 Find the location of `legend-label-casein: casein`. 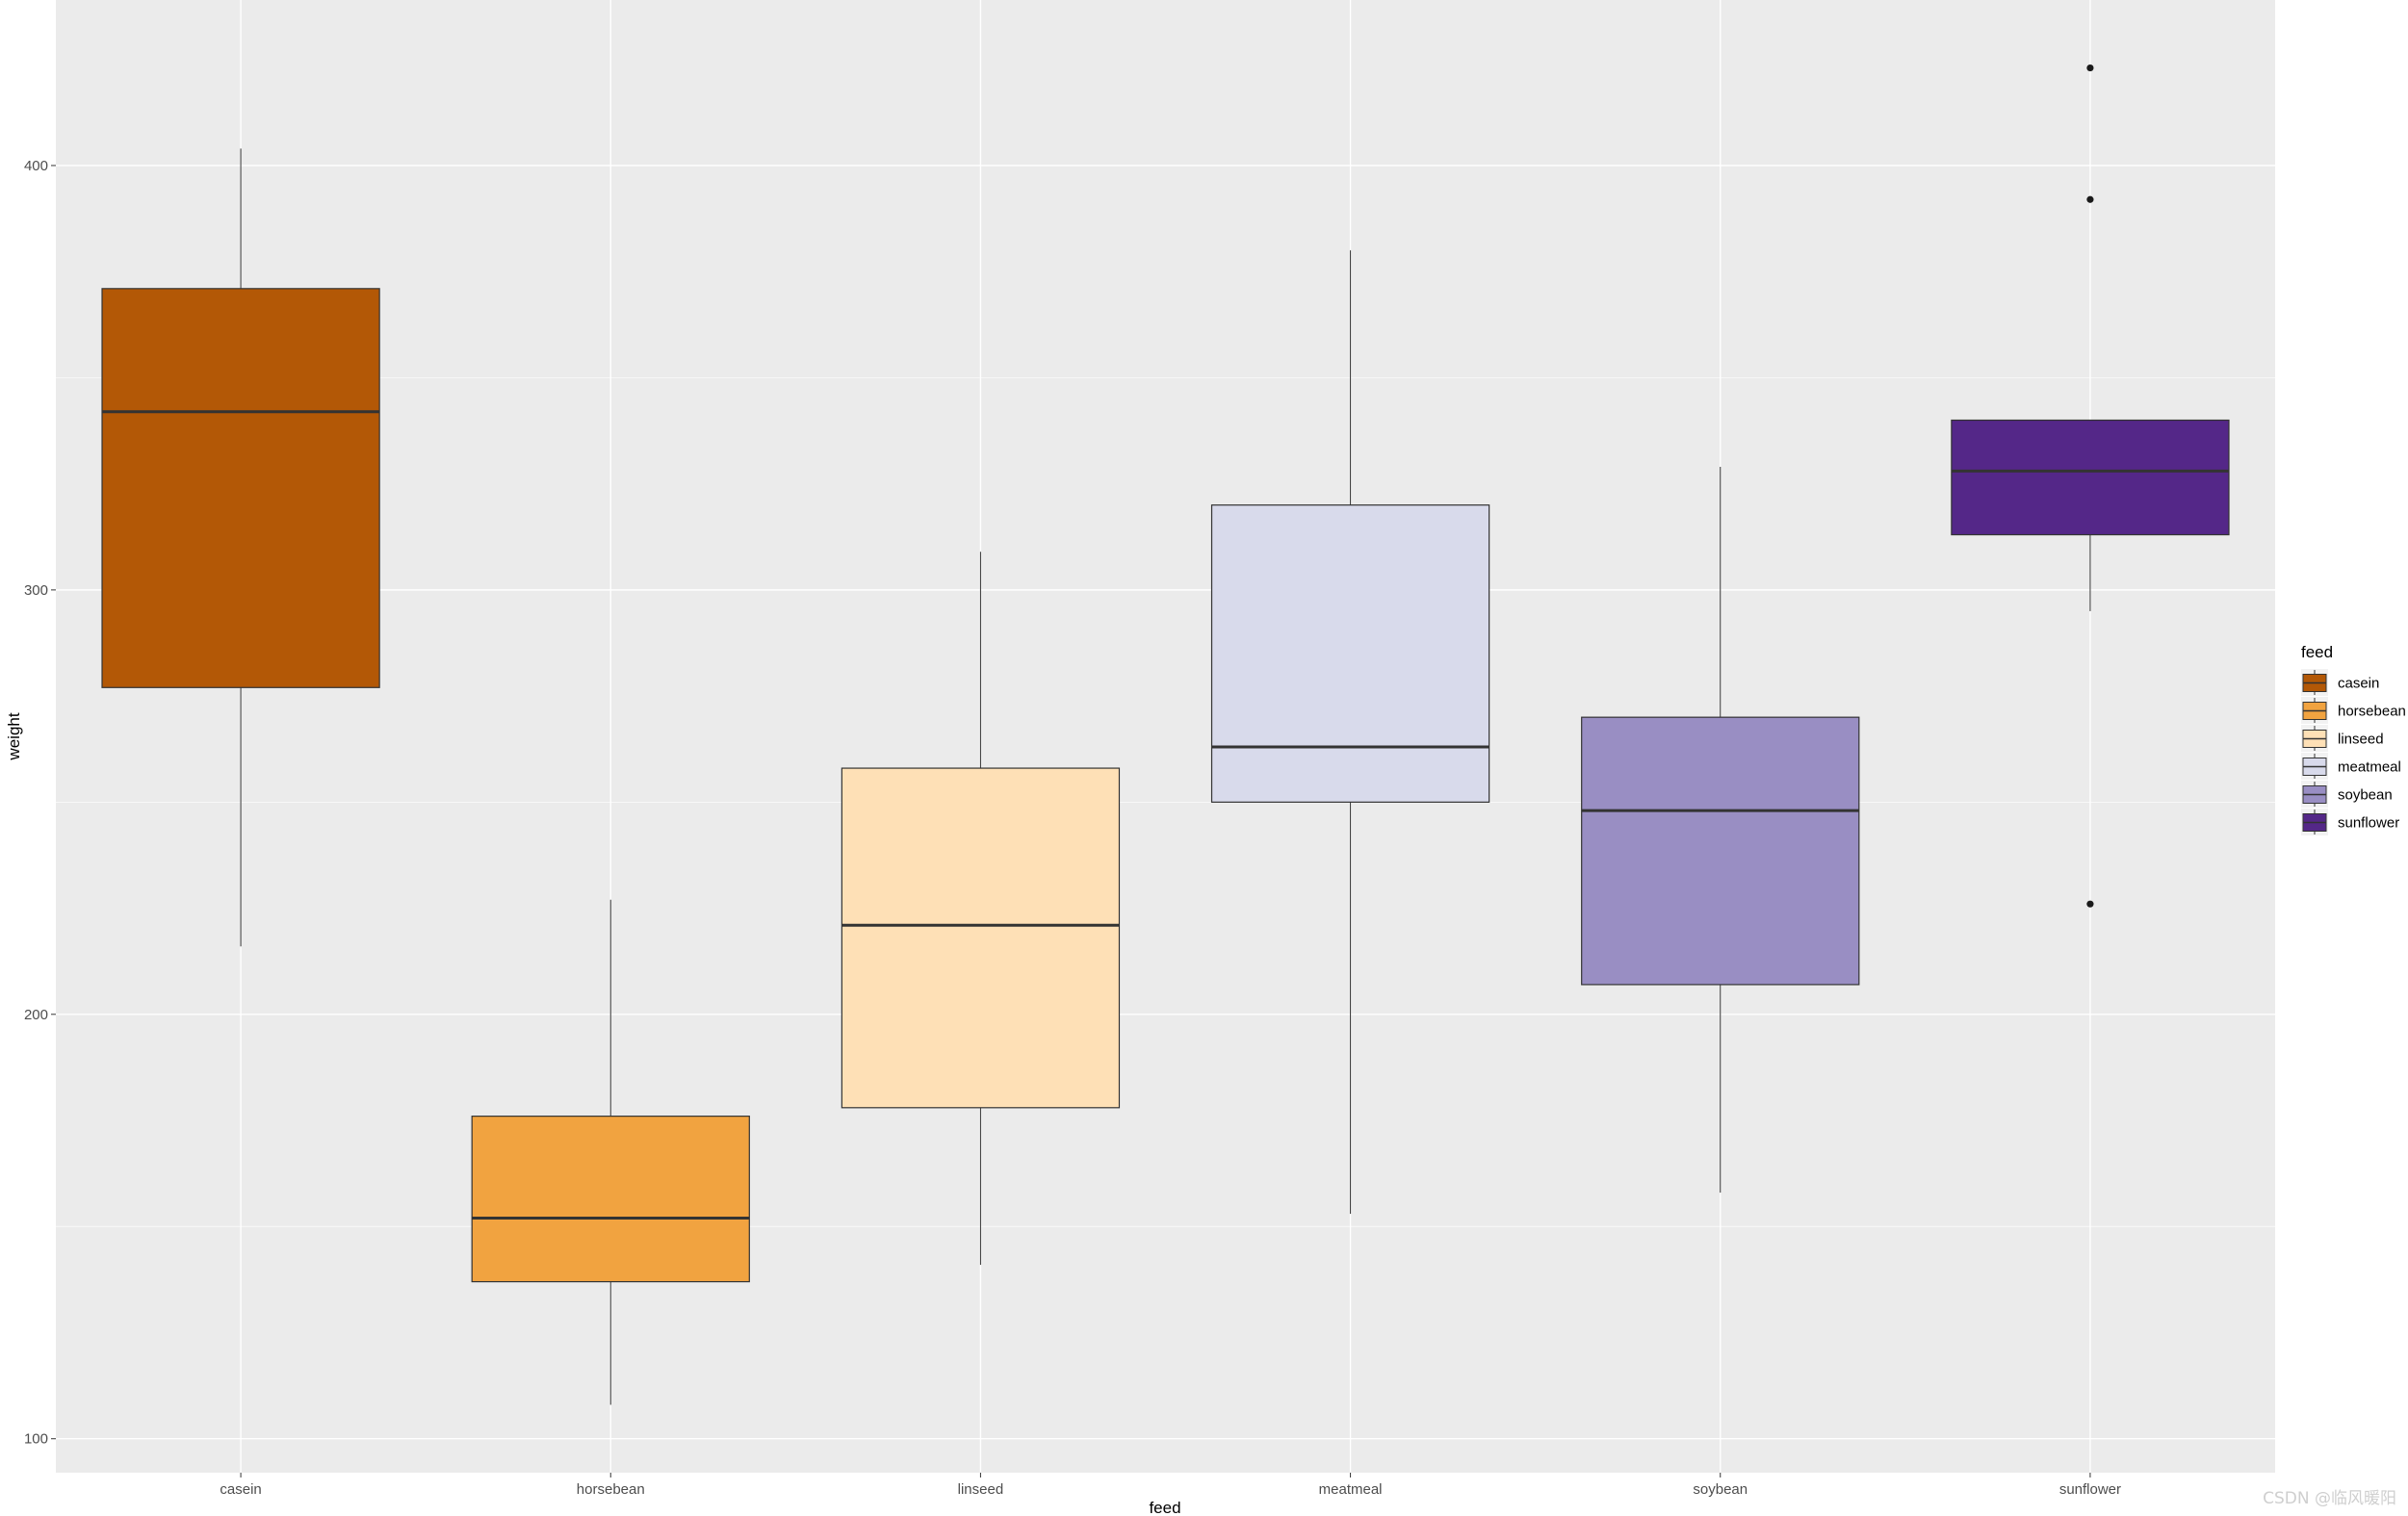

legend-label-casein: casein is located at coordinates (2358, 684).